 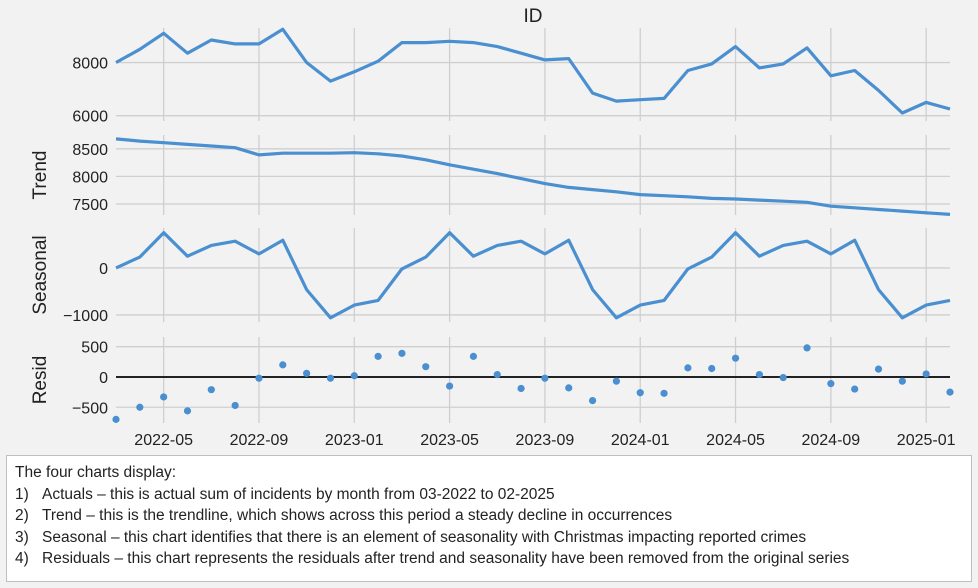 I want to click on x-tick-label: 2023-01, so click(x=354, y=440).